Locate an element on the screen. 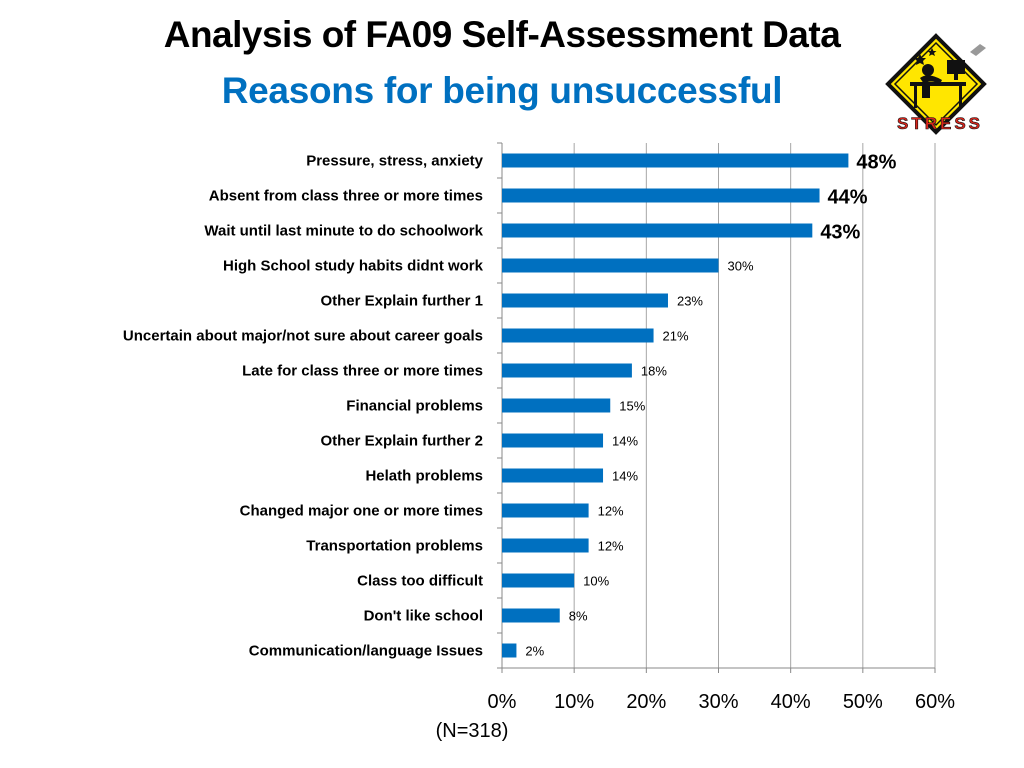 The width and height of the screenshot is (1024, 768). category-label: Other Explain further 2 is located at coordinates (401, 441).